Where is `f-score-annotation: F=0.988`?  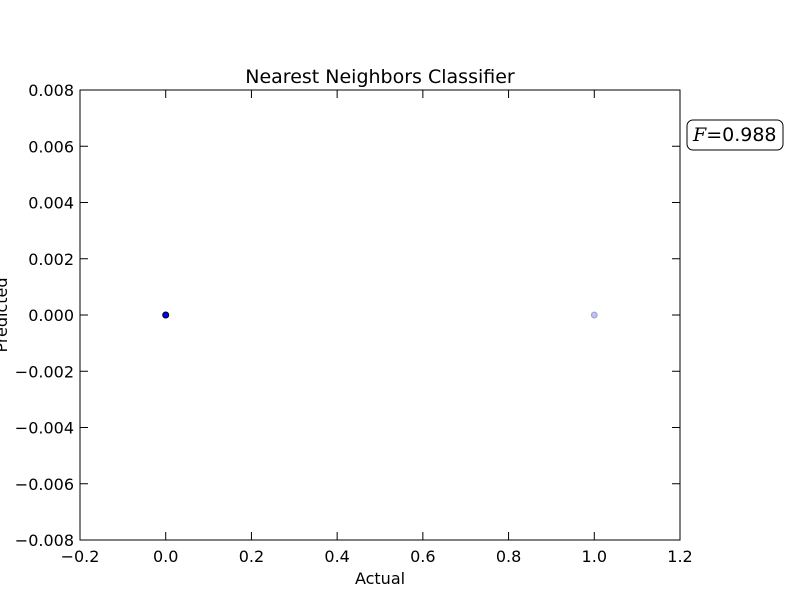
f-score-annotation: F=0.988 is located at coordinates (735, 135).